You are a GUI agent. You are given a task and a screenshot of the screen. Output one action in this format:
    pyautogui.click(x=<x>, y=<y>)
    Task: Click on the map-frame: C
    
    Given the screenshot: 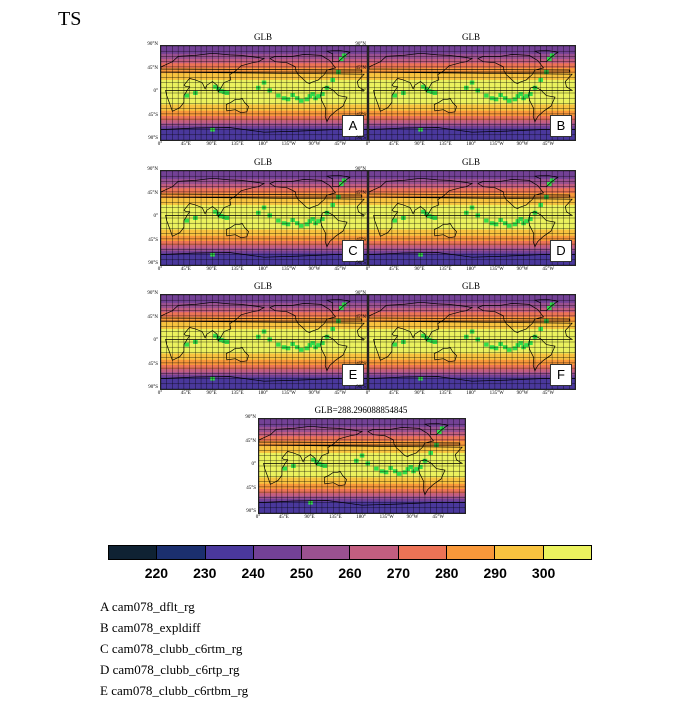 What is the action you would take?
    pyautogui.click(x=264, y=218)
    